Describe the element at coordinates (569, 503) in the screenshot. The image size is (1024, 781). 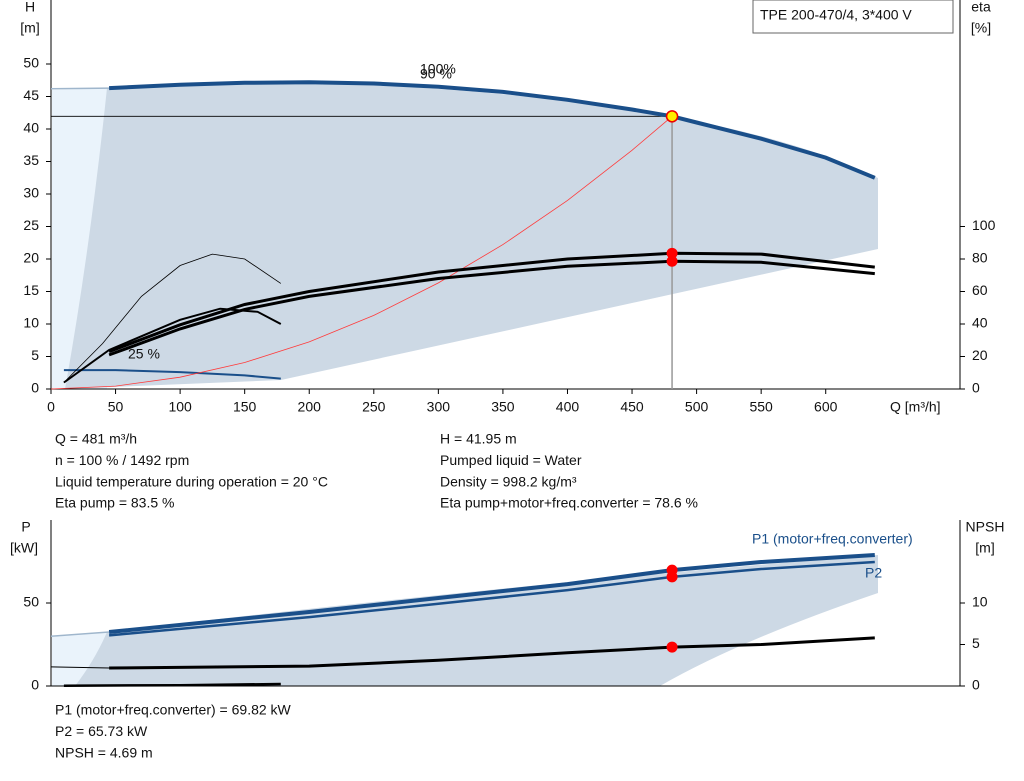
I see `info-text: Eta pump+motor+freq.converter = 78.6 %` at that location.